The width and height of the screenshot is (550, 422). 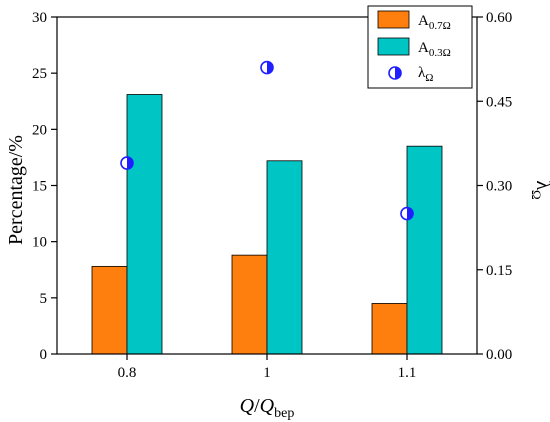 I want to click on y2-tick-label-1: 0.15, so click(x=499, y=271).